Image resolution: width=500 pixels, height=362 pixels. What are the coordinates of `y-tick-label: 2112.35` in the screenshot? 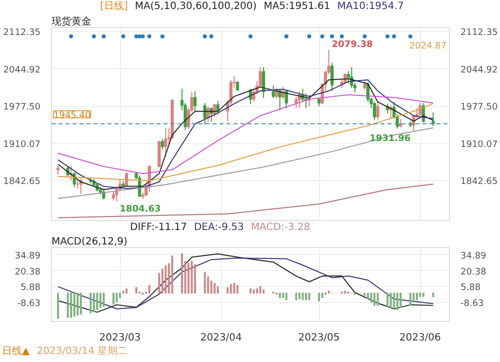 It's located at (21, 33).